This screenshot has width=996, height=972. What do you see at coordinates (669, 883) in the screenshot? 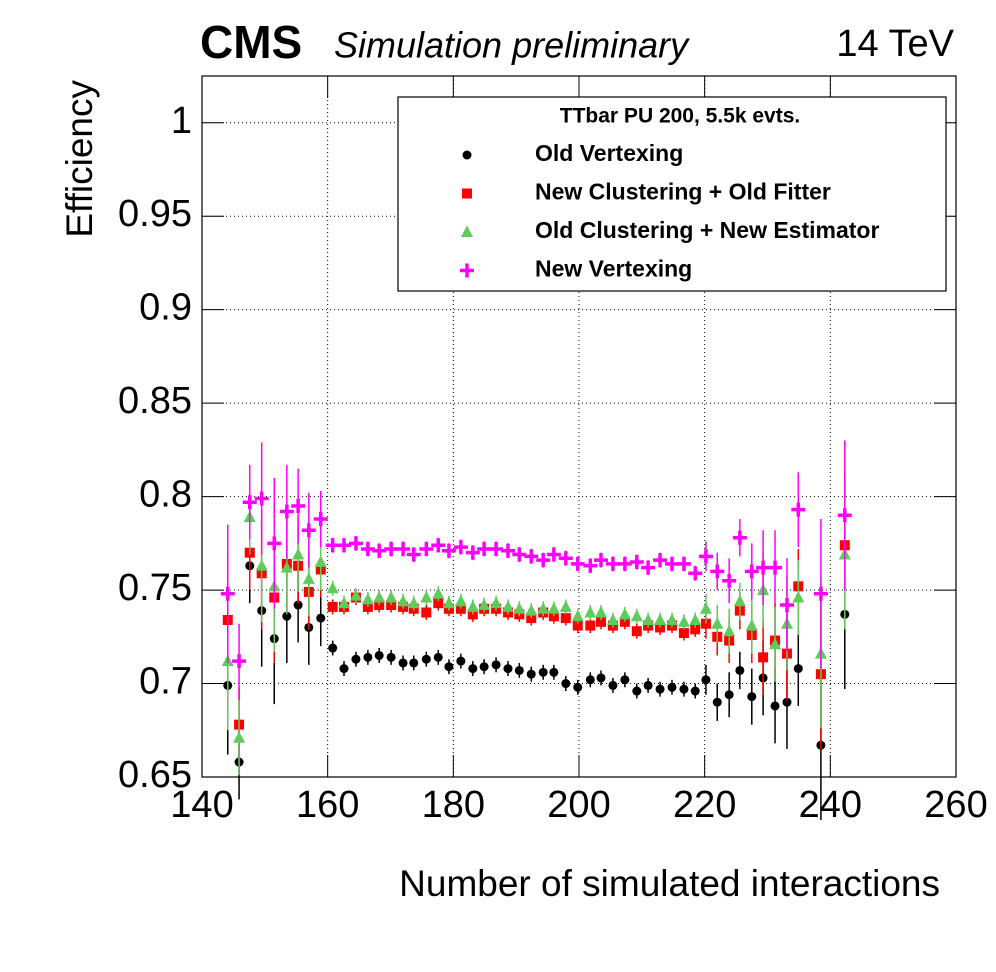
I see `x-axis-label: Number of simulated interactions` at bounding box center [669, 883].